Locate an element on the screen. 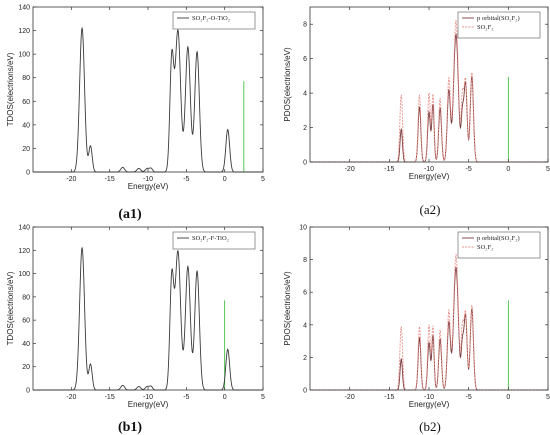  panel-caption: (b2) is located at coordinates (430, 426).